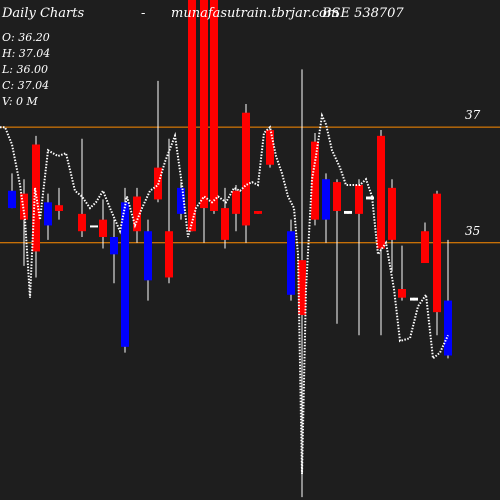  Describe the element at coordinates (255, 13) in the screenshot. I see `source-watermark: munafasutrain.tbrjar.com` at that location.